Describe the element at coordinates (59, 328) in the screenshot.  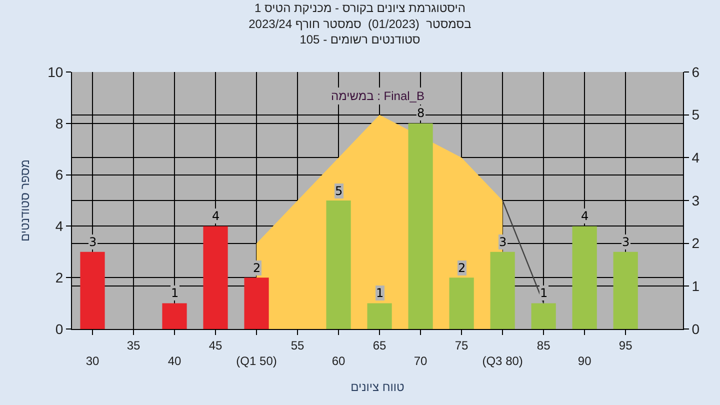
I see `y-tick-label: 0` at that location.